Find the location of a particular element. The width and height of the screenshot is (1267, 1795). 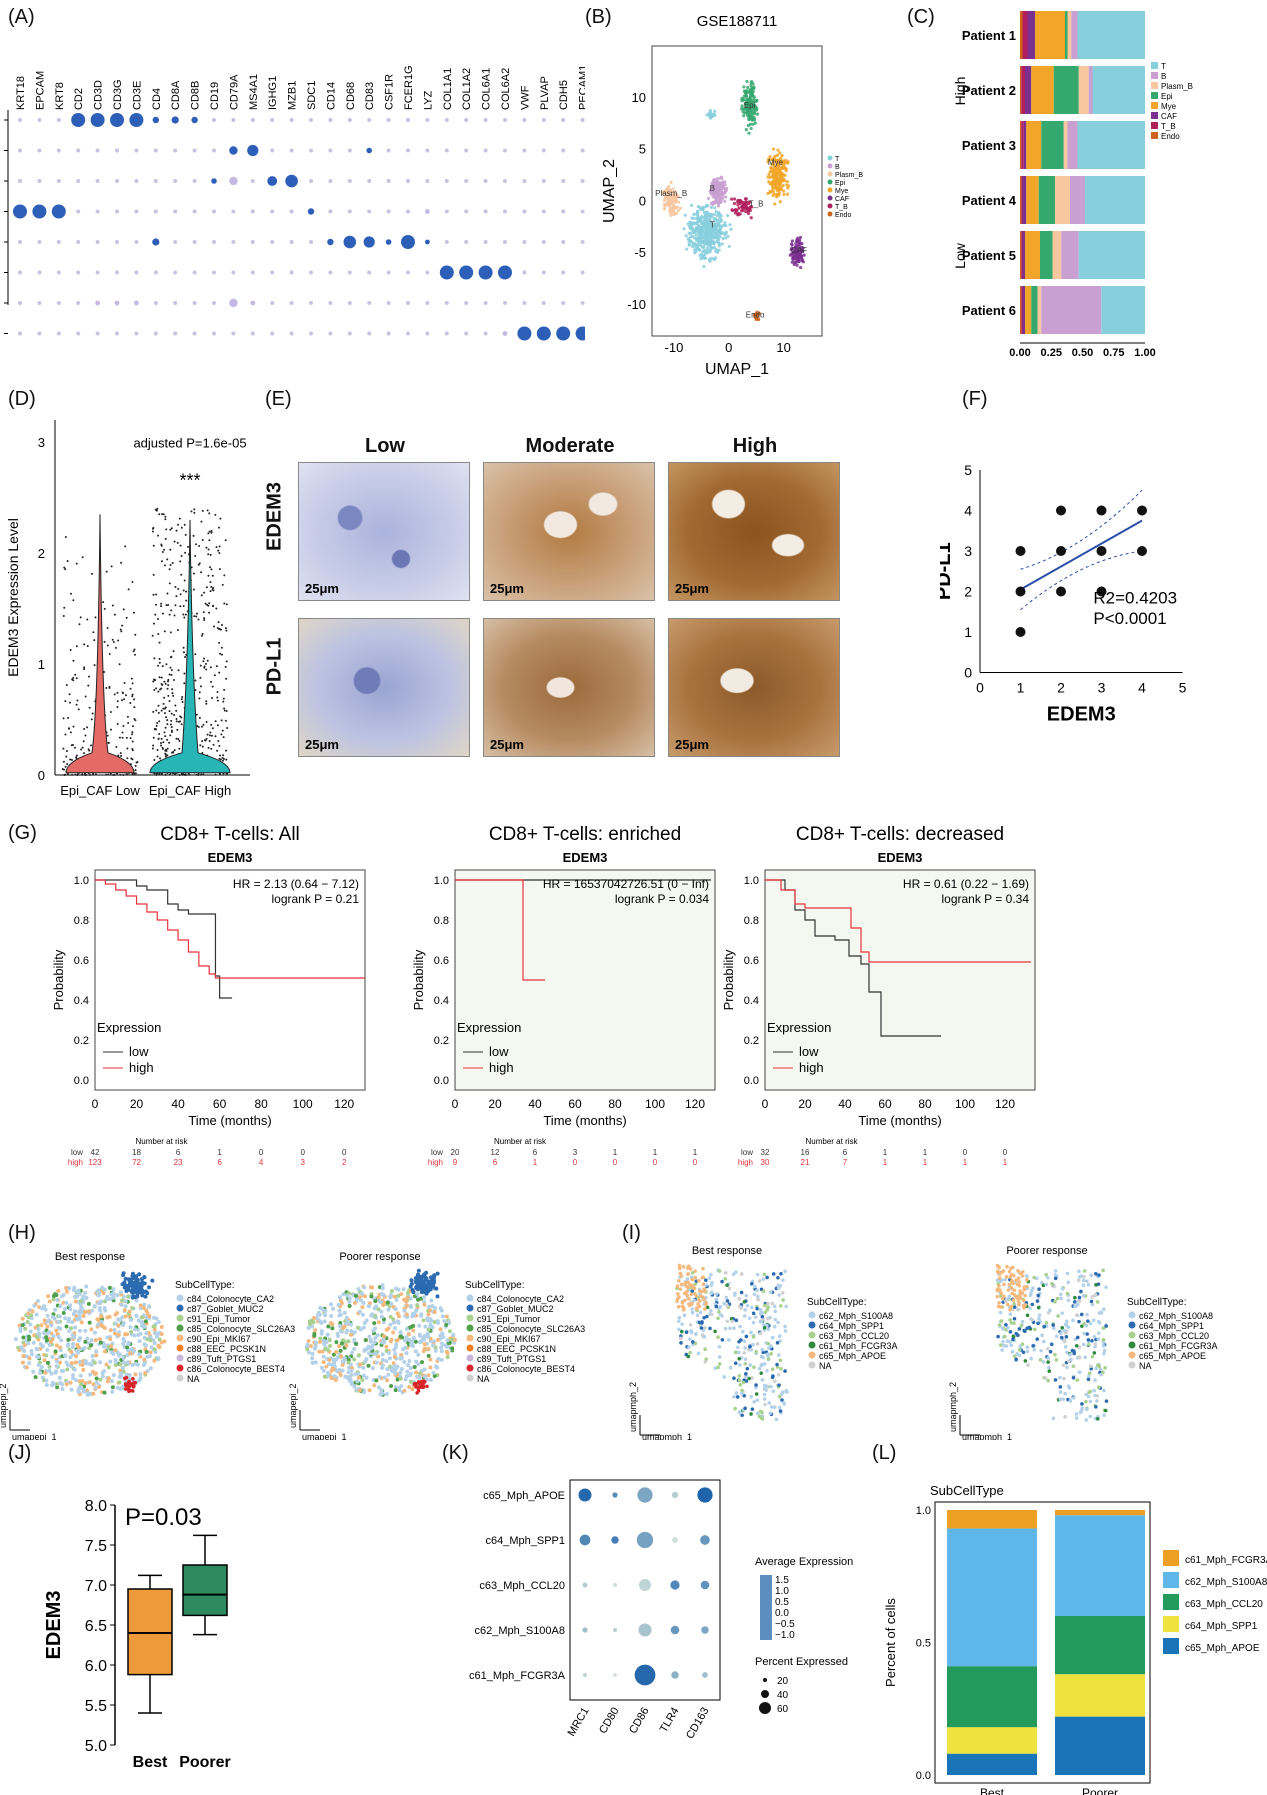

y-tick: 0 is located at coordinates (41, 775).